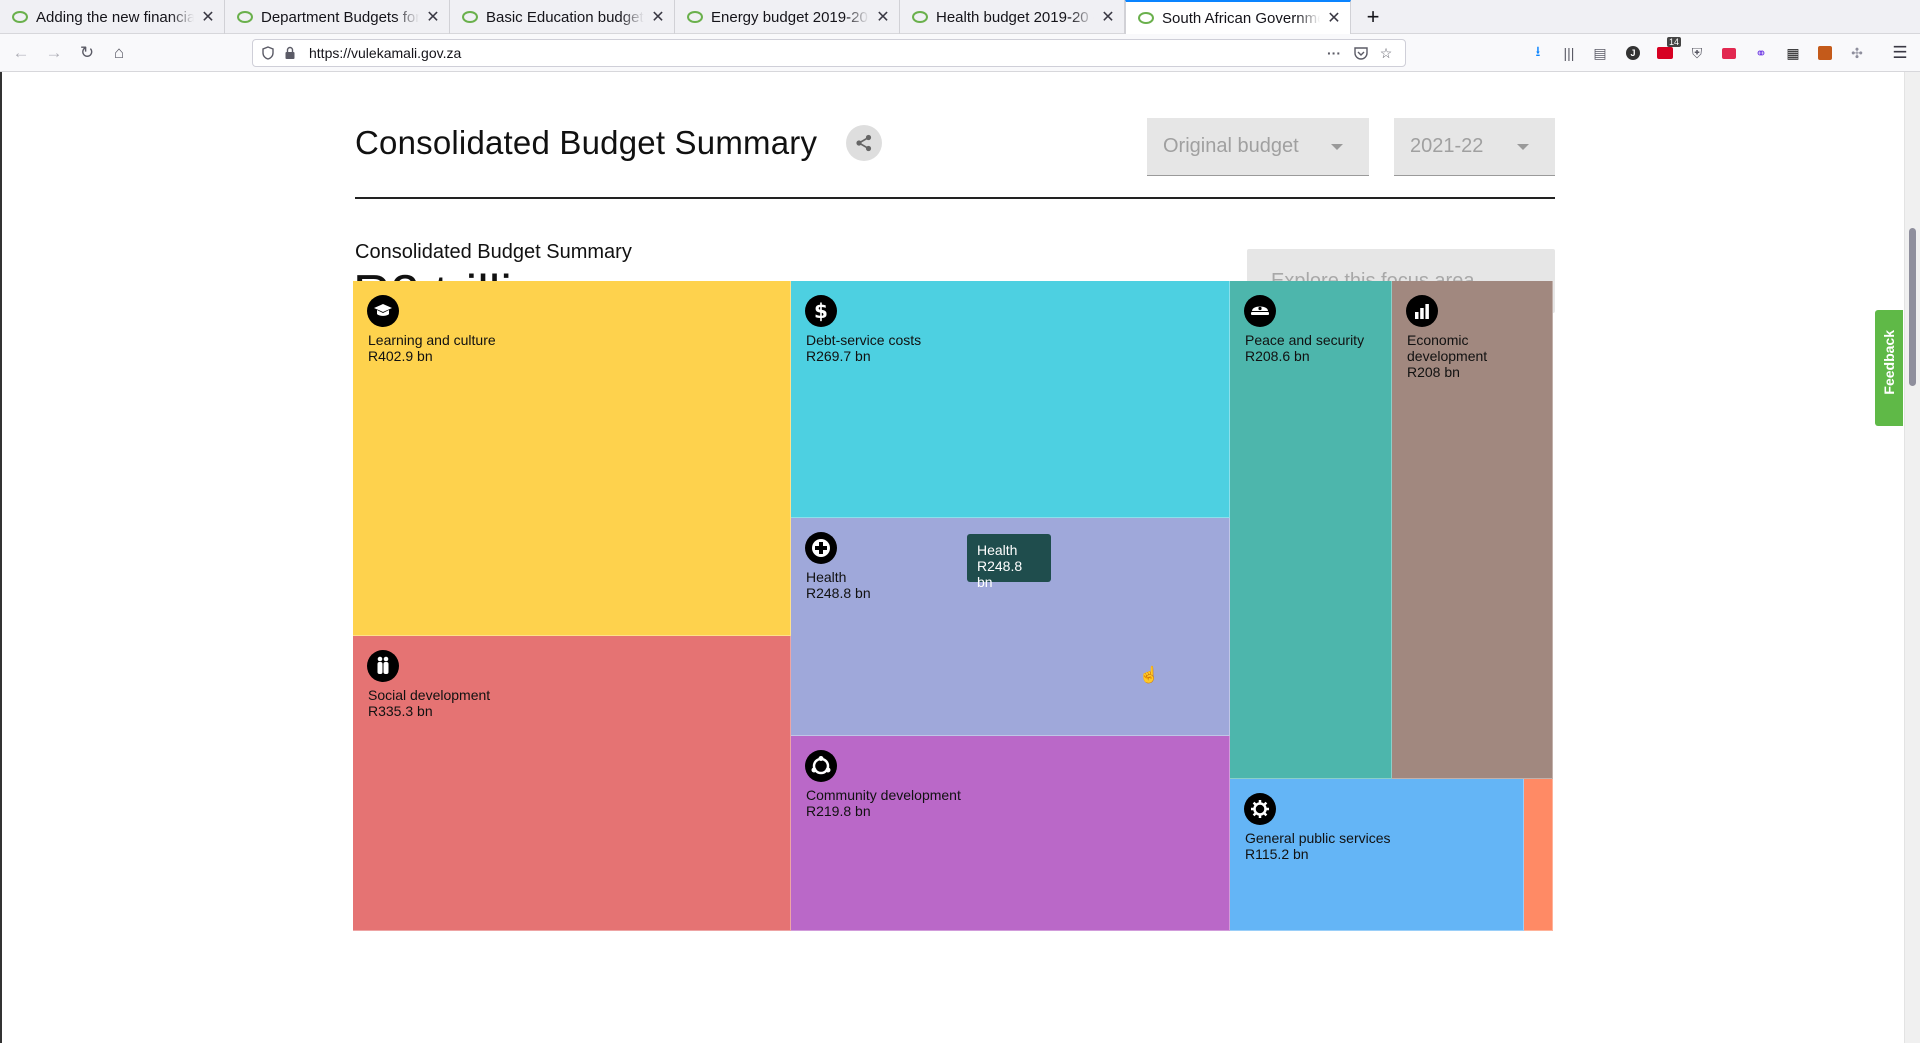 The height and width of the screenshot is (1043, 1920). Describe the element at coordinates (385, 53) in the screenshot. I see `url-text: https://vulekamali.gov.za` at that location.